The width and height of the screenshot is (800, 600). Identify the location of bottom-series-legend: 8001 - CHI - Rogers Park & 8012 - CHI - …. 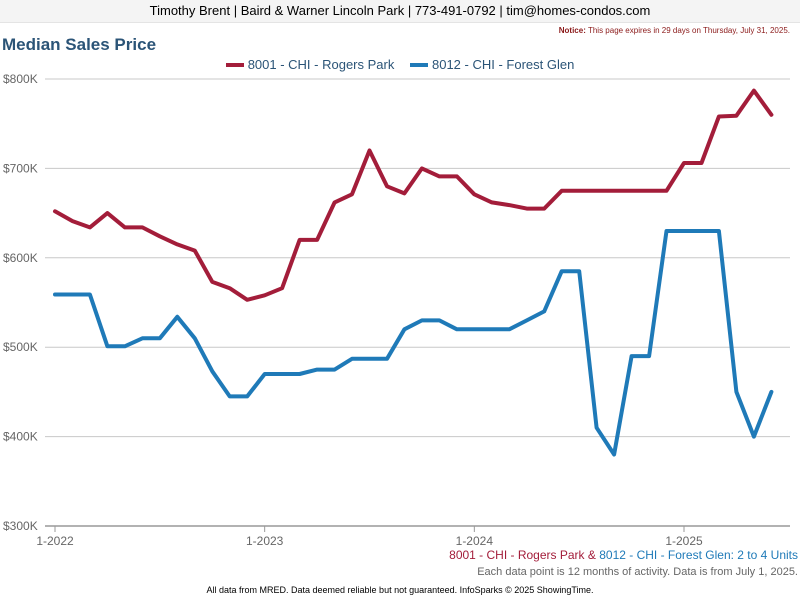
(623, 555).